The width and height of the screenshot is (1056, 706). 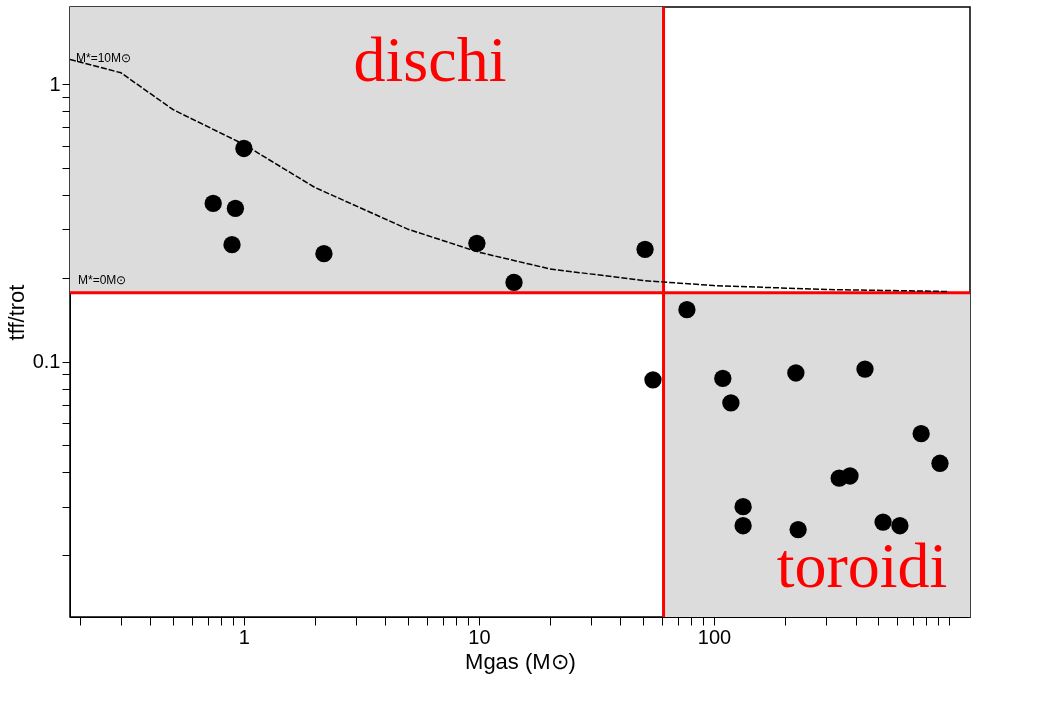 I want to click on y-tick-label: 0.1, so click(x=46, y=361).